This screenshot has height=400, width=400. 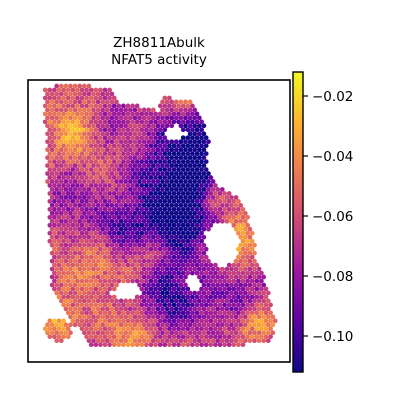 What do you see at coordinates (332, 97) in the screenshot?
I see `colorbar-tick-label: −0.02` at bounding box center [332, 97].